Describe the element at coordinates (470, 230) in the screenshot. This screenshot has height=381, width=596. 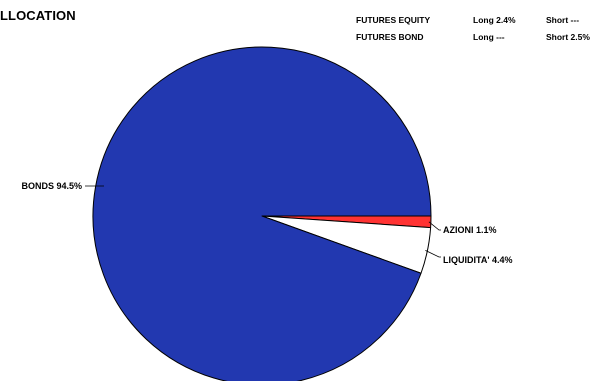
I see `slice-label-0: AZIONI 1.1%` at that location.